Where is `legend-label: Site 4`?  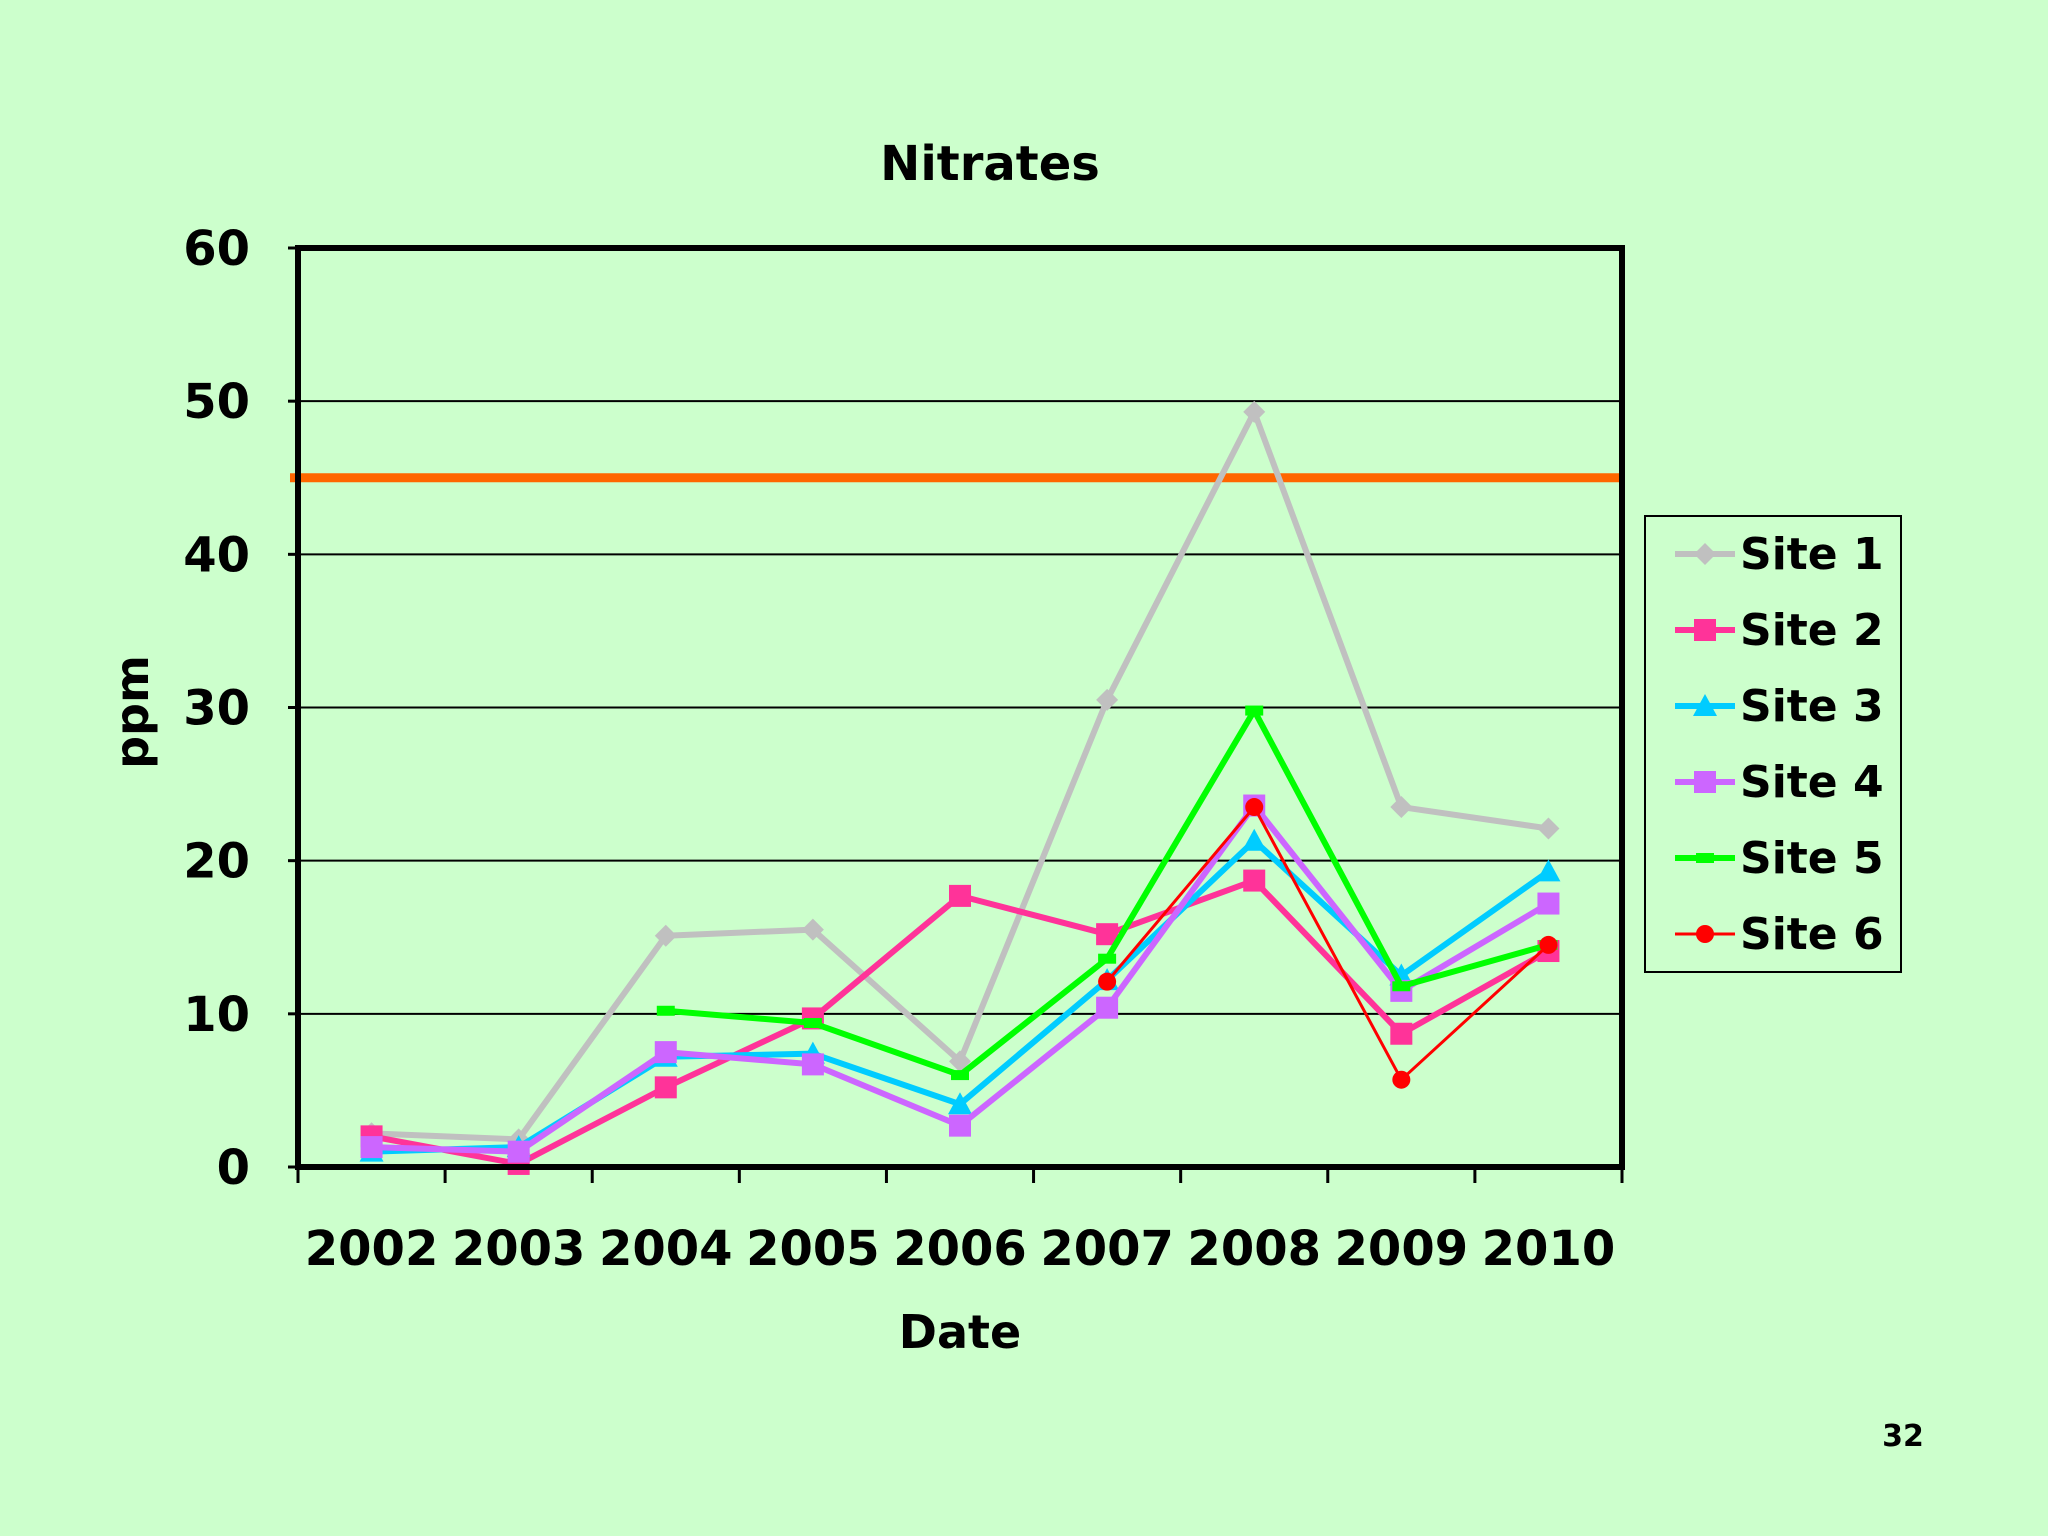 legend-label: Site 4 is located at coordinates (1812, 782).